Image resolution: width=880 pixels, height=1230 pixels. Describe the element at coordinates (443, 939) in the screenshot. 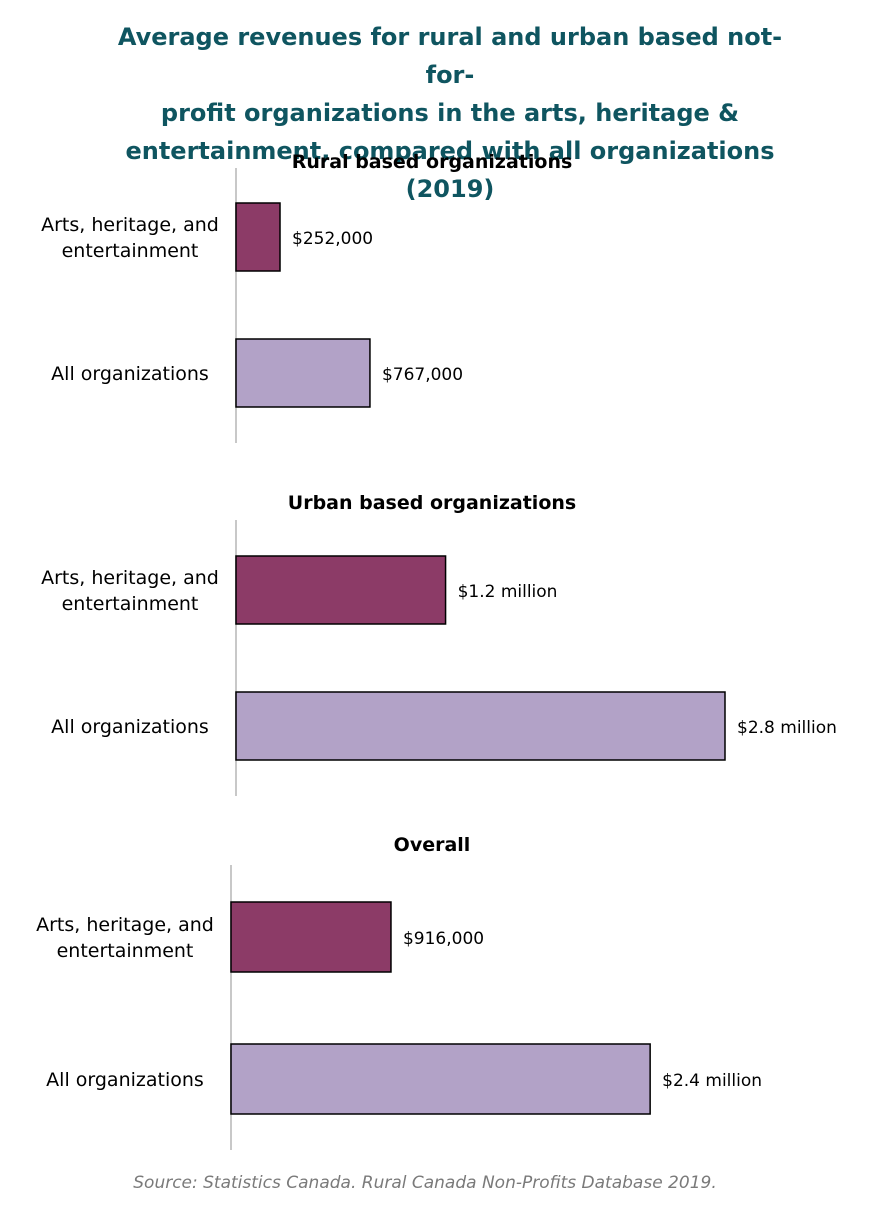

I see `data-label: $916,000` at that location.